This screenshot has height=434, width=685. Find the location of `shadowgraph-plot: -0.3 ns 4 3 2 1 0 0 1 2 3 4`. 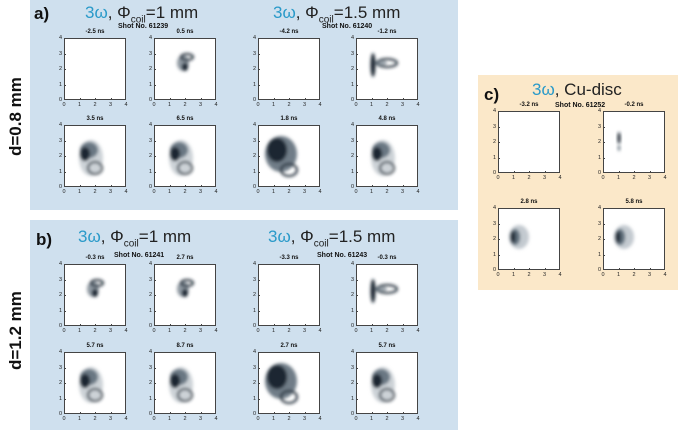

shadowgraph-plot: -0.3 ns 4 3 2 1 0 0 1 2 3 4 is located at coordinates (385, 294).